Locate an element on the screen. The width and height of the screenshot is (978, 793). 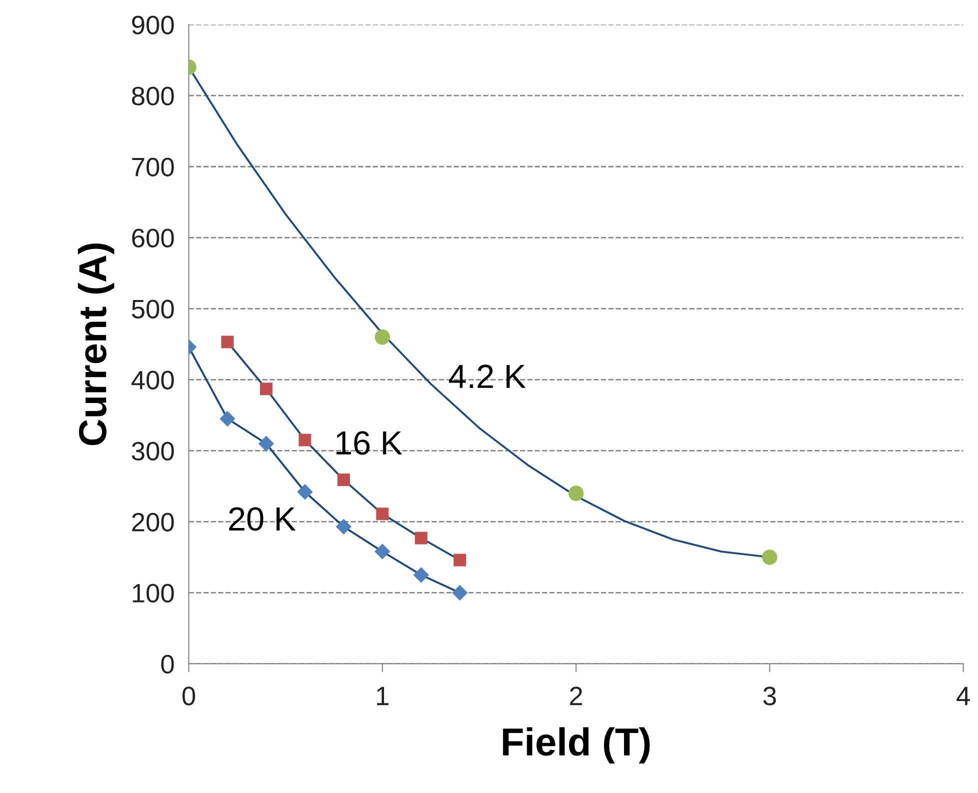
y-tick-label: 300 is located at coordinates (153, 451).